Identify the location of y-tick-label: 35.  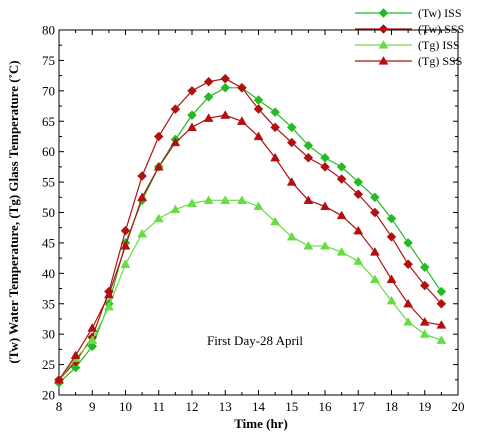
(48, 303).